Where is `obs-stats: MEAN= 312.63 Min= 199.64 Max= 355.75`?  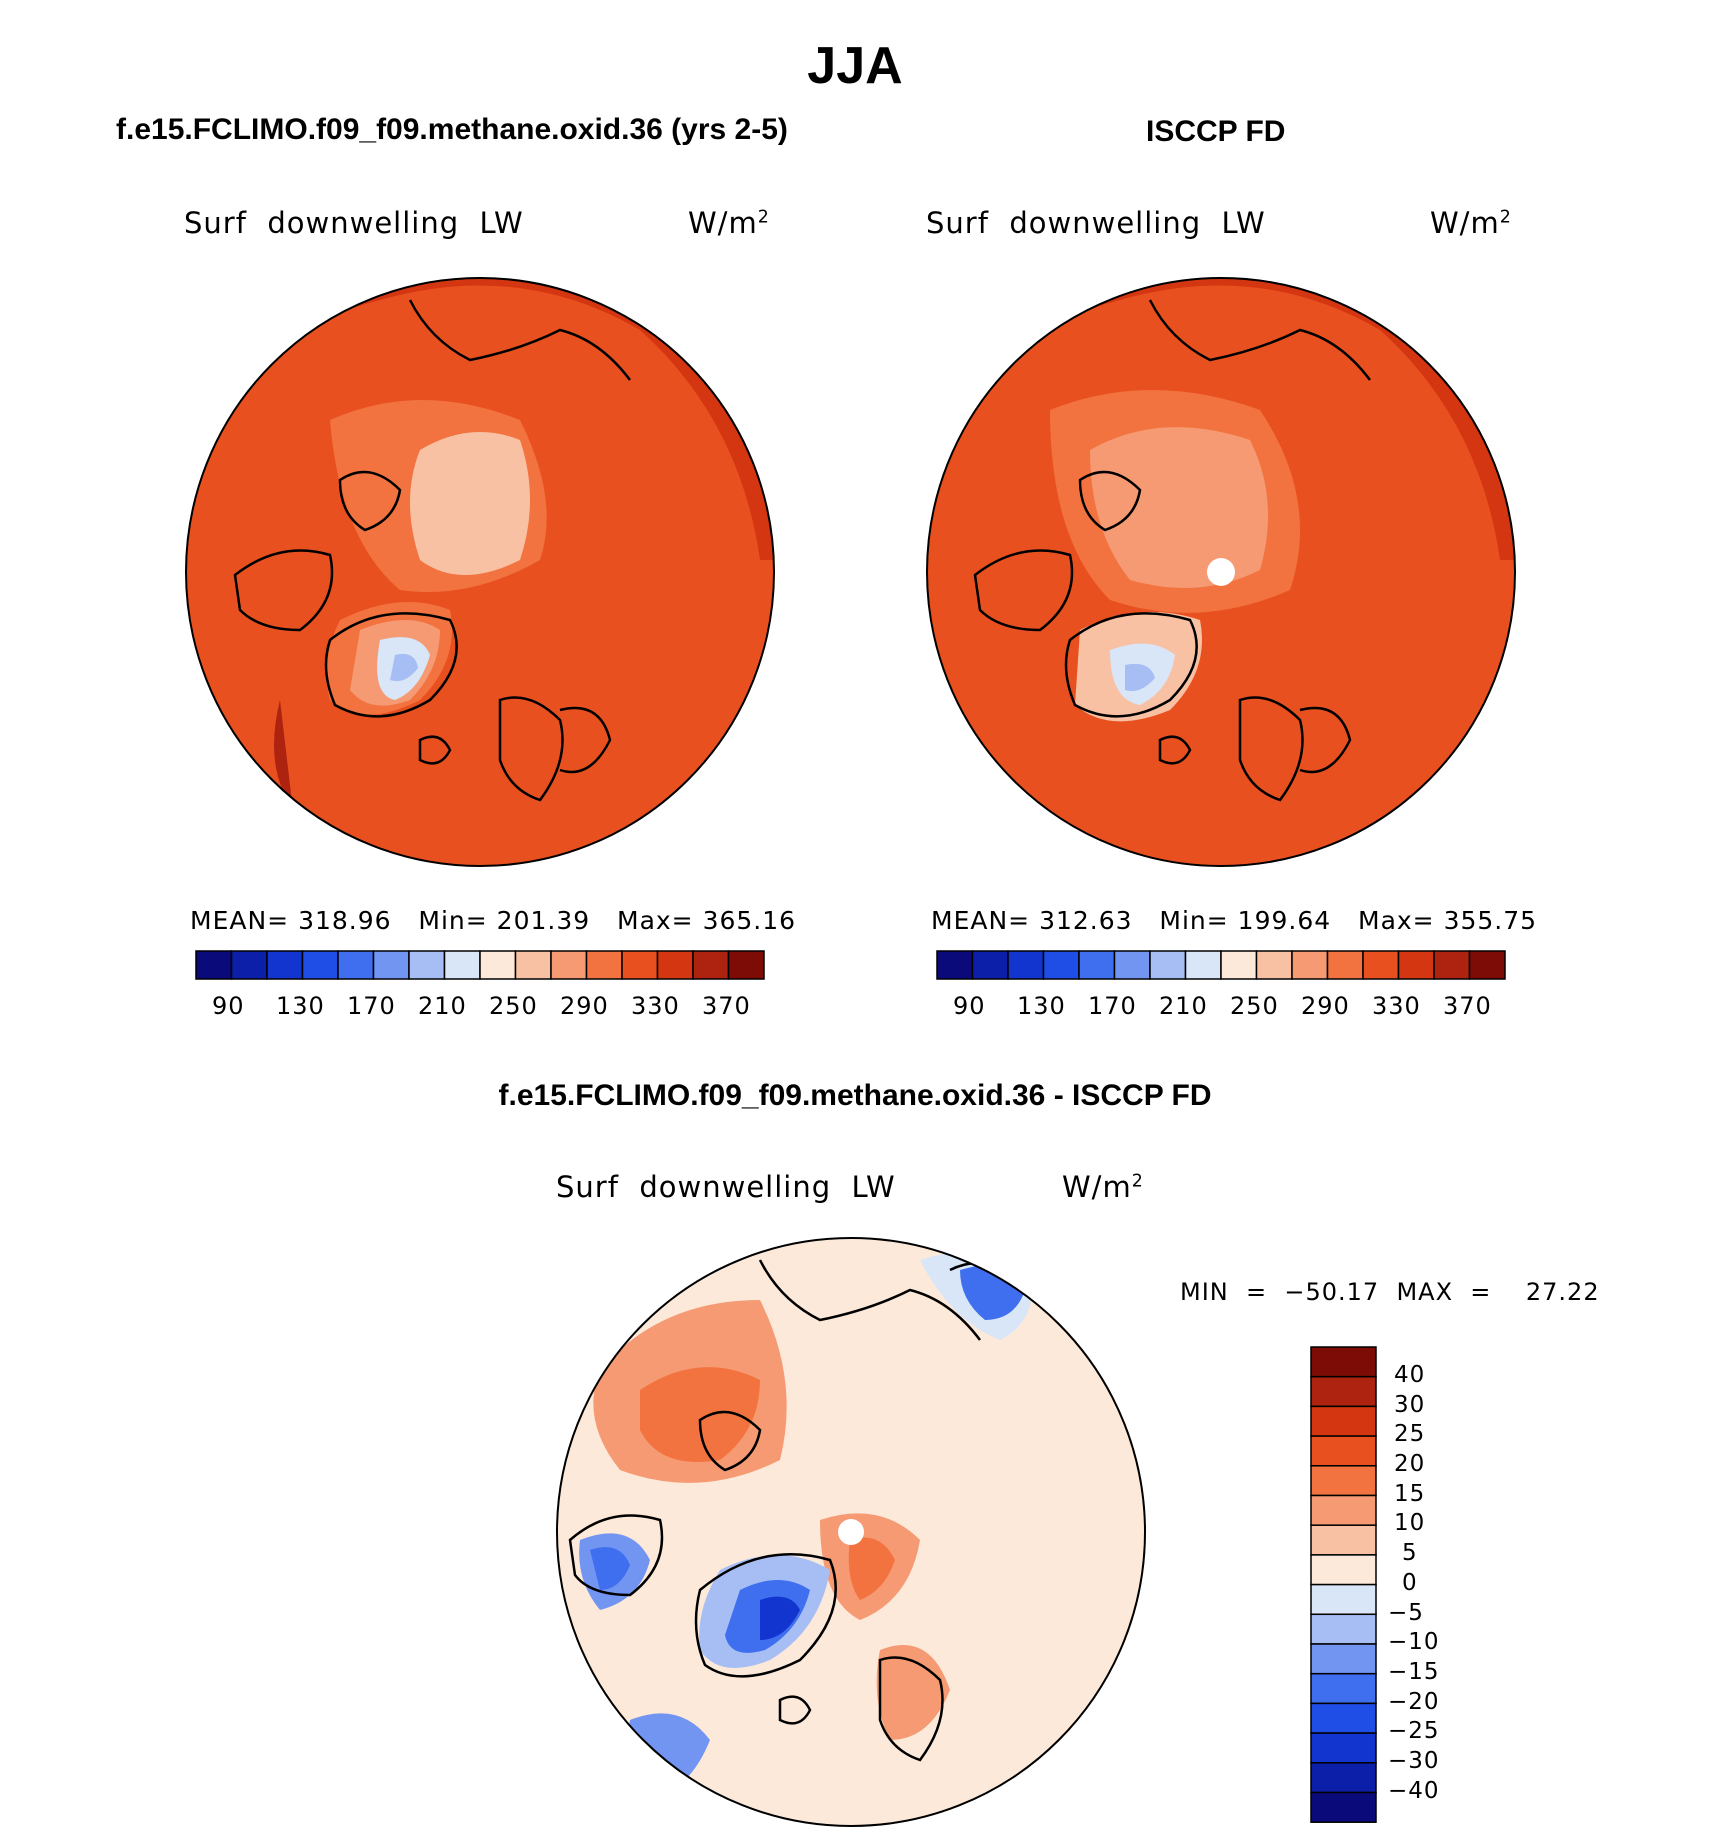
obs-stats: MEAN= 312.63 Min= 199.64 Max= 355.75 is located at coordinates (1234, 920).